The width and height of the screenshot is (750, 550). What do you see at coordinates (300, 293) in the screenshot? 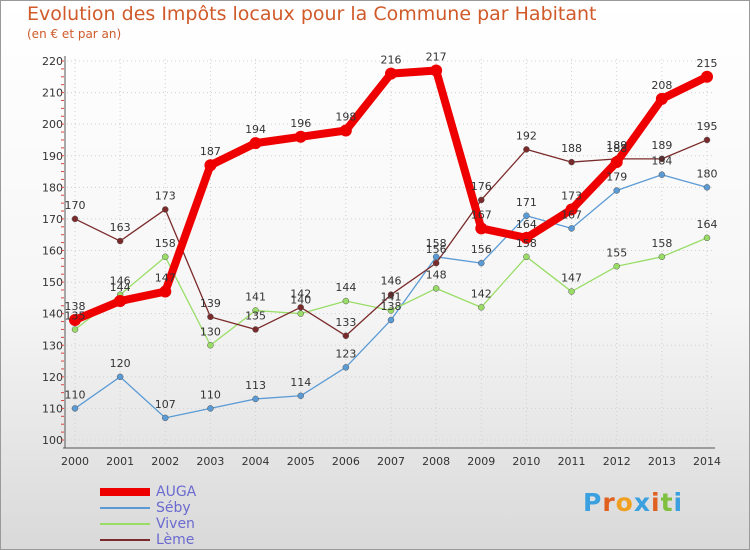
I see `data-label: 142` at bounding box center [300, 293].